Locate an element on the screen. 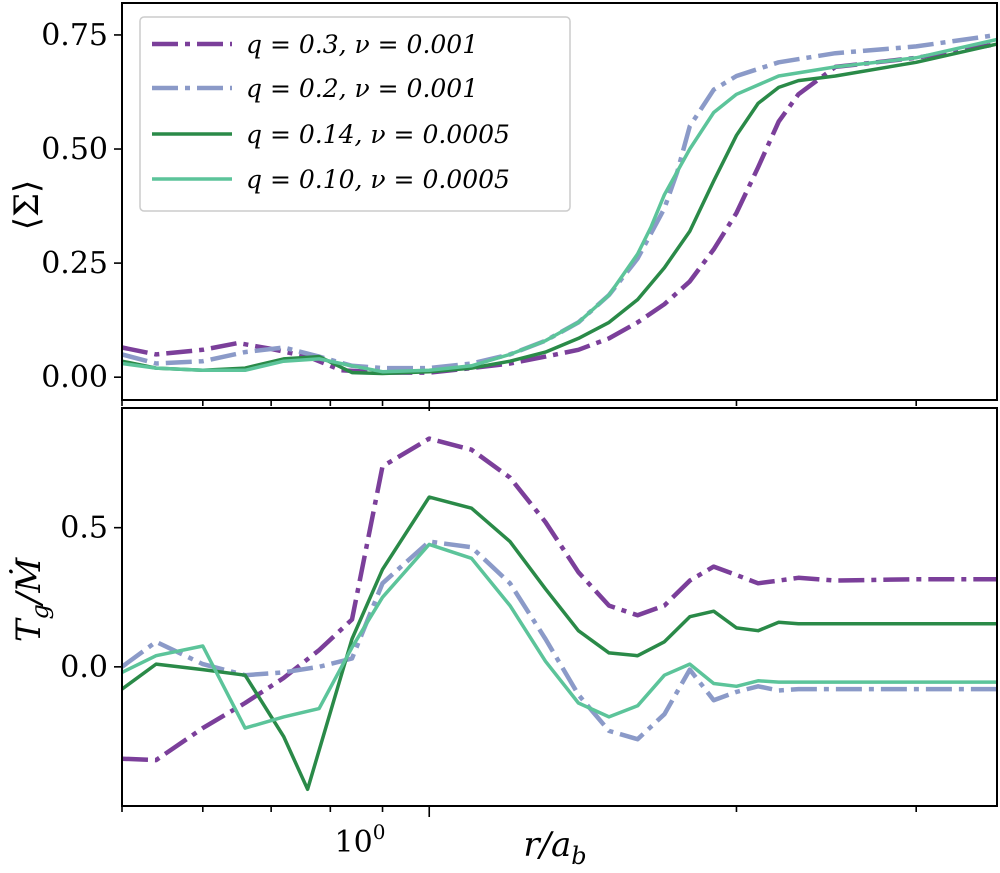 This screenshot has height=873, width=1000. legend-label: q = 0.14, ν = 0.0005 is located at coordinates (378, 134).